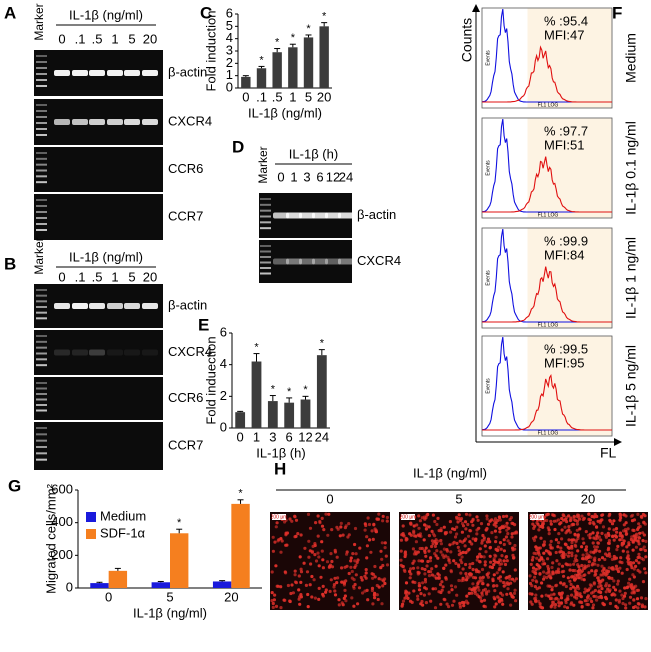  I want to click on x-axis-label: IL-1β (ng/ml), so click(170, 612).